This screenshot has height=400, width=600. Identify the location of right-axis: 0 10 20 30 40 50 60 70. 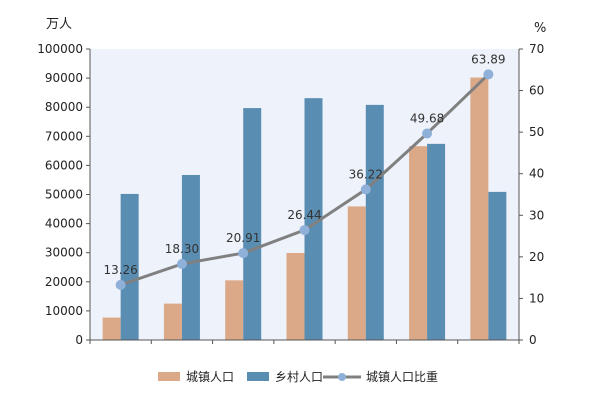
(531, 194).